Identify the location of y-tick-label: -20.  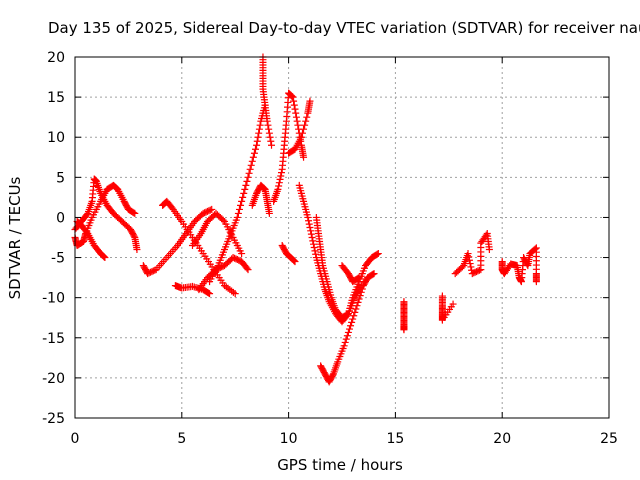
(53, 379).